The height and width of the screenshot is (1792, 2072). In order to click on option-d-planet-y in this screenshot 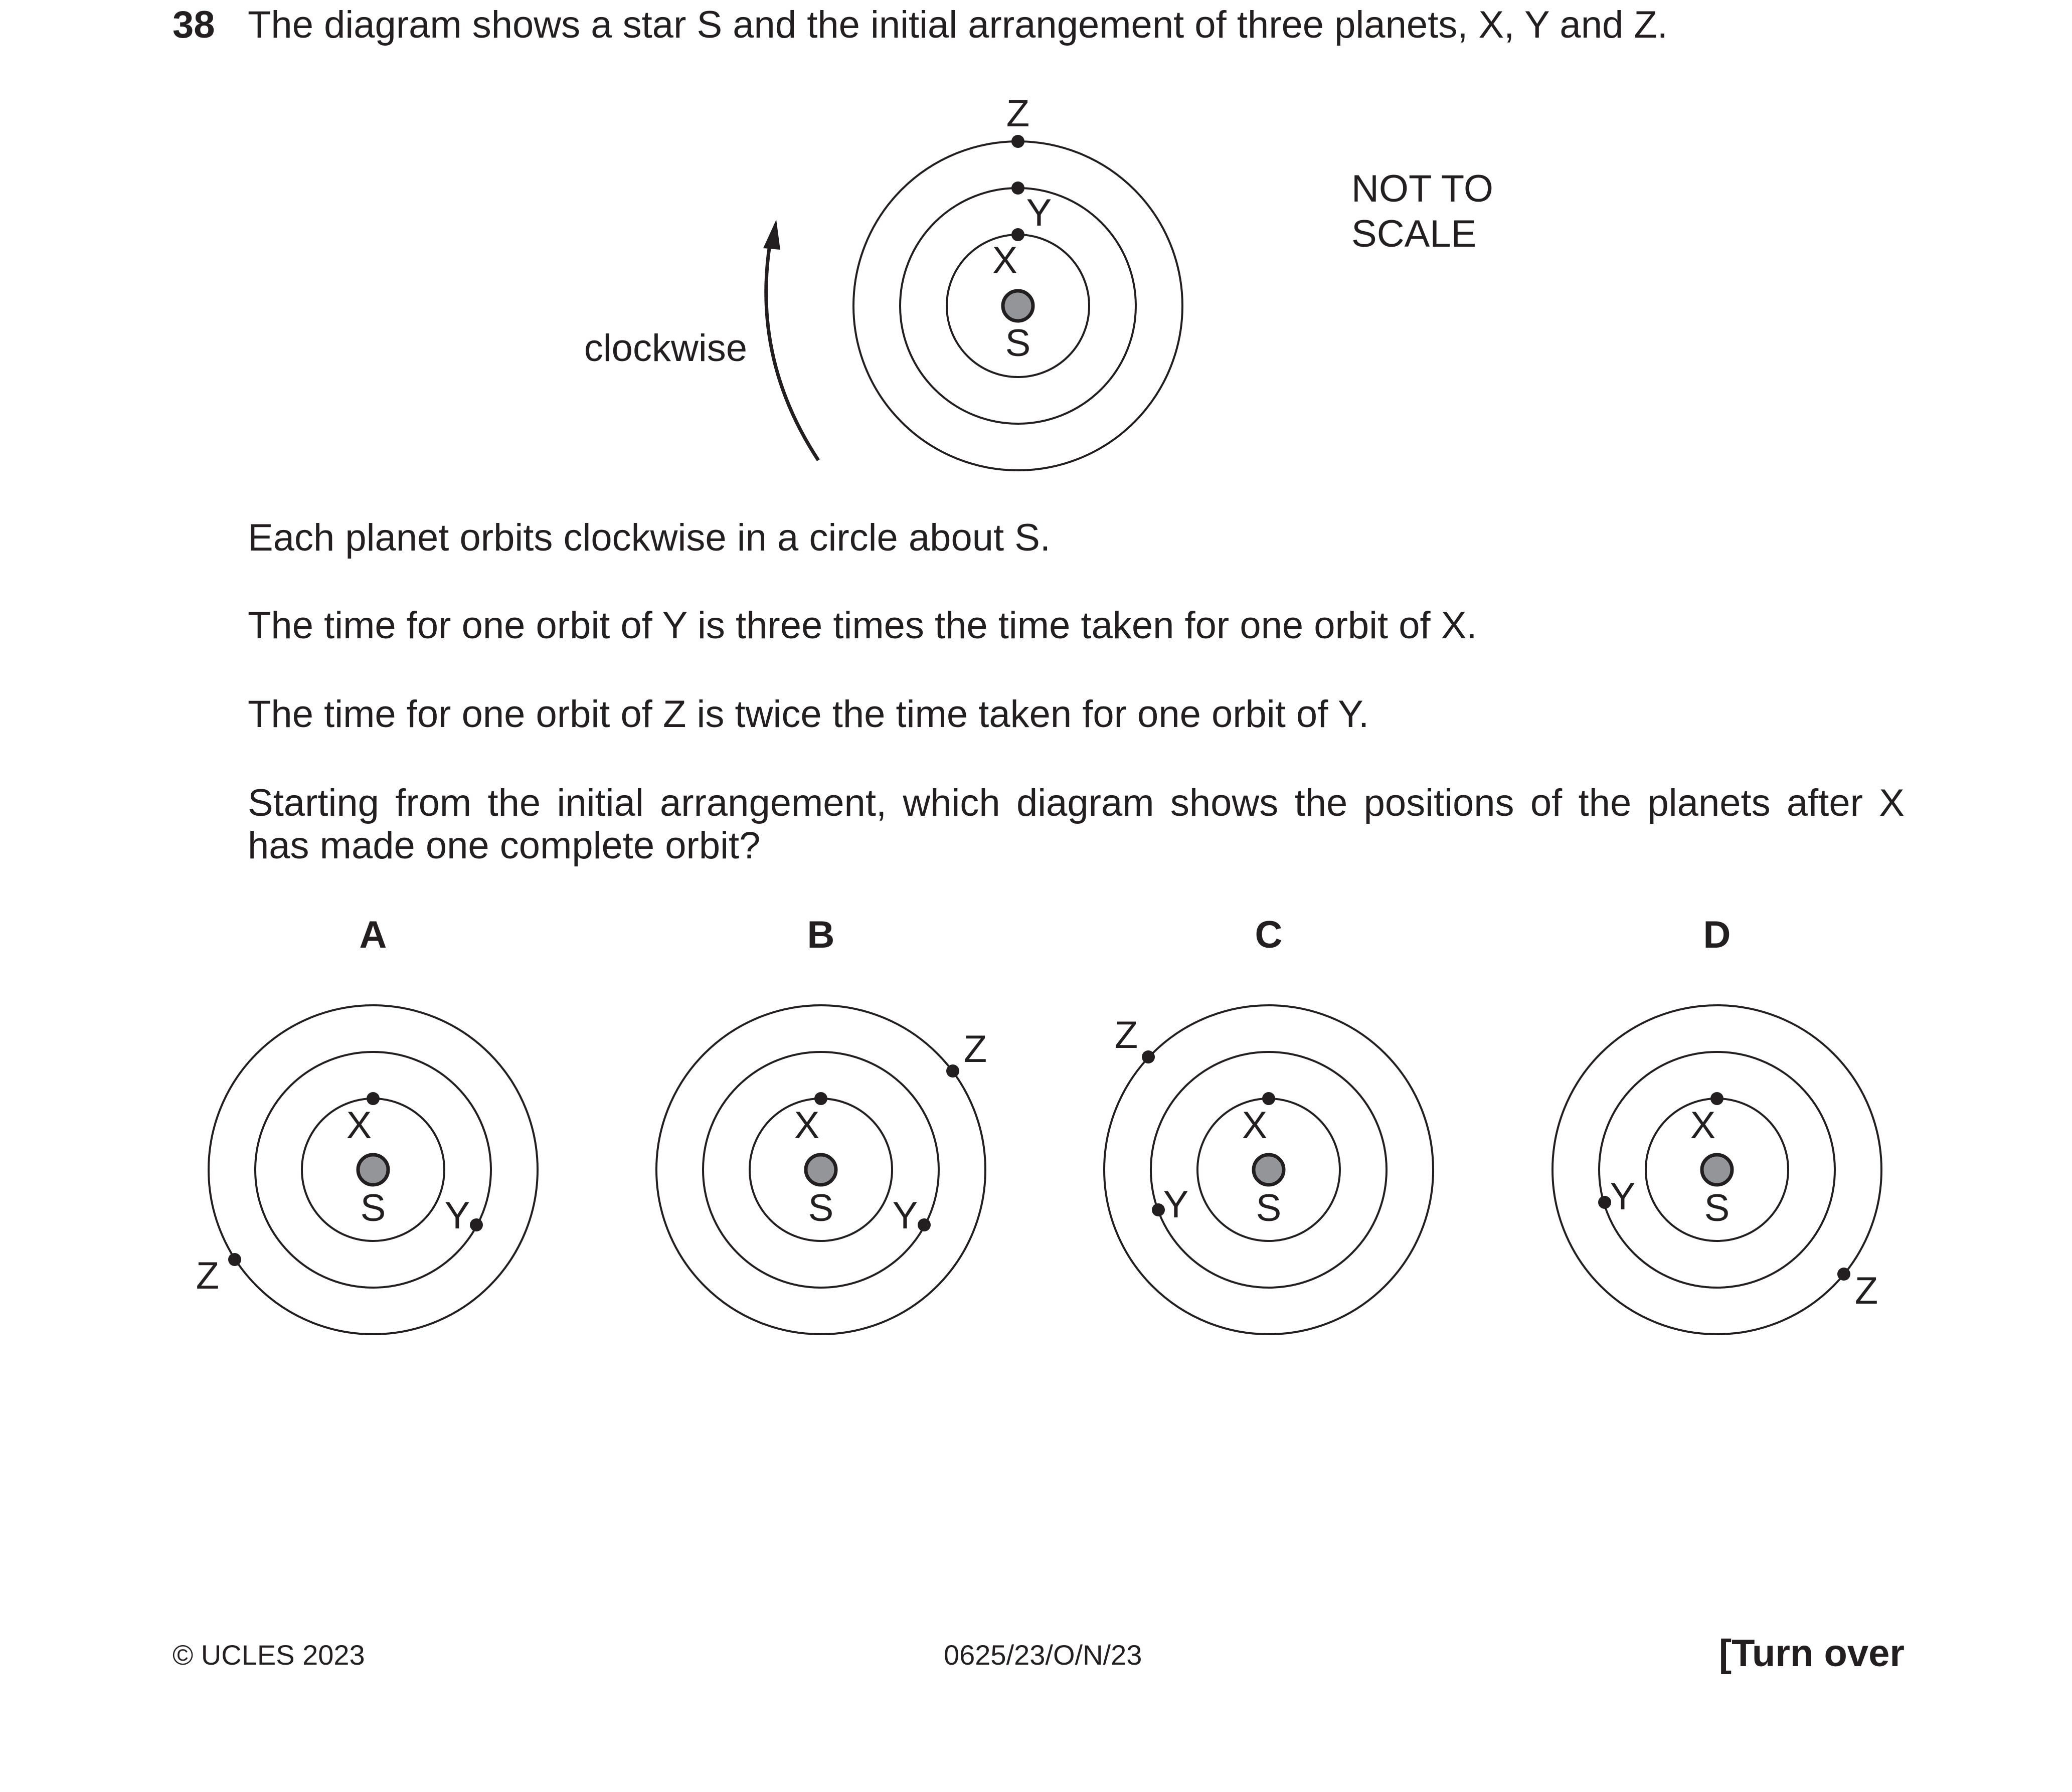, I will do `click(1604, 1202)`.